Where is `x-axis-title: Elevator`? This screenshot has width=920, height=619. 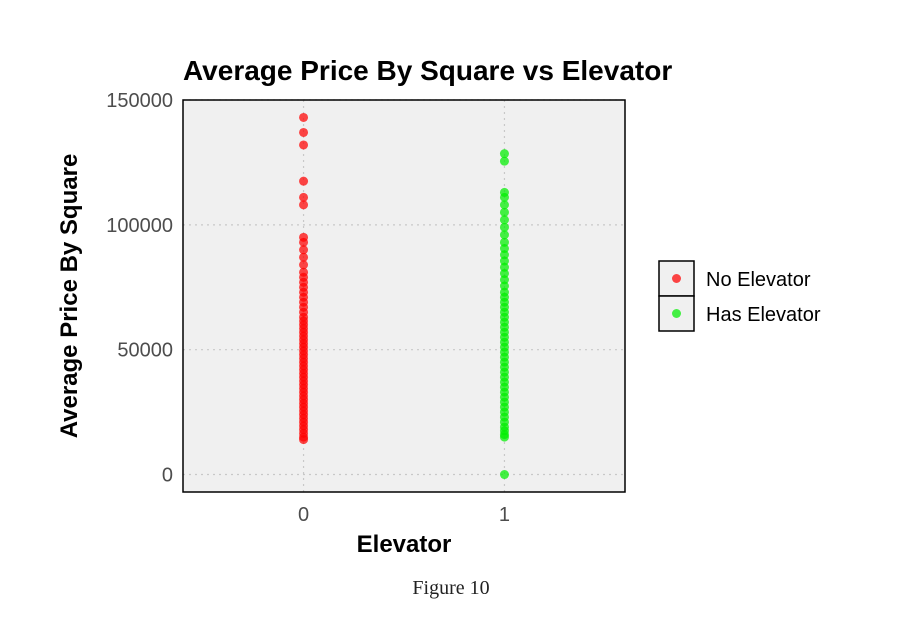
x-axis-title: Elevator is located at coordinates (404, 544).